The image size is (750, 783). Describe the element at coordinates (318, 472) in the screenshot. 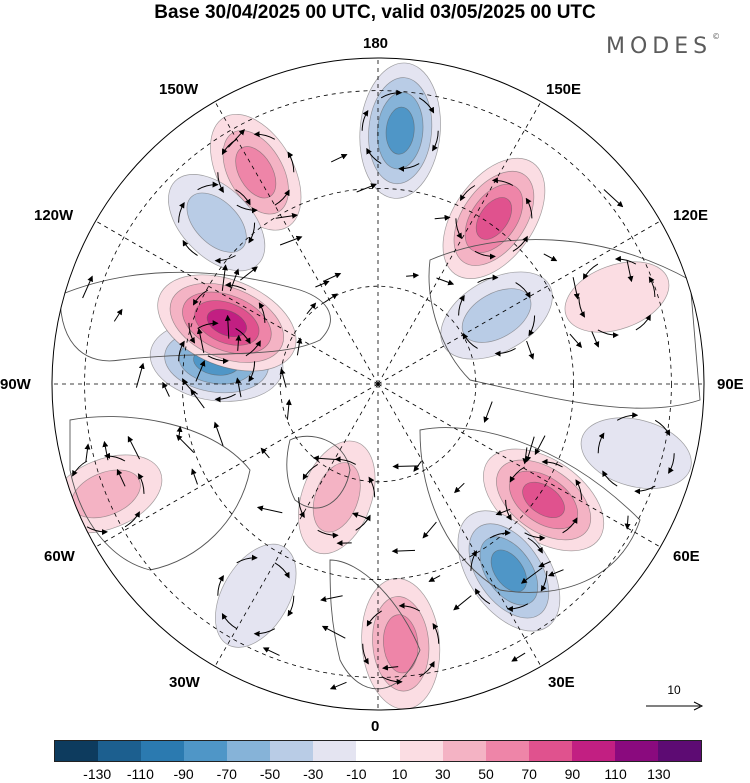

I see `coastline` at that location.